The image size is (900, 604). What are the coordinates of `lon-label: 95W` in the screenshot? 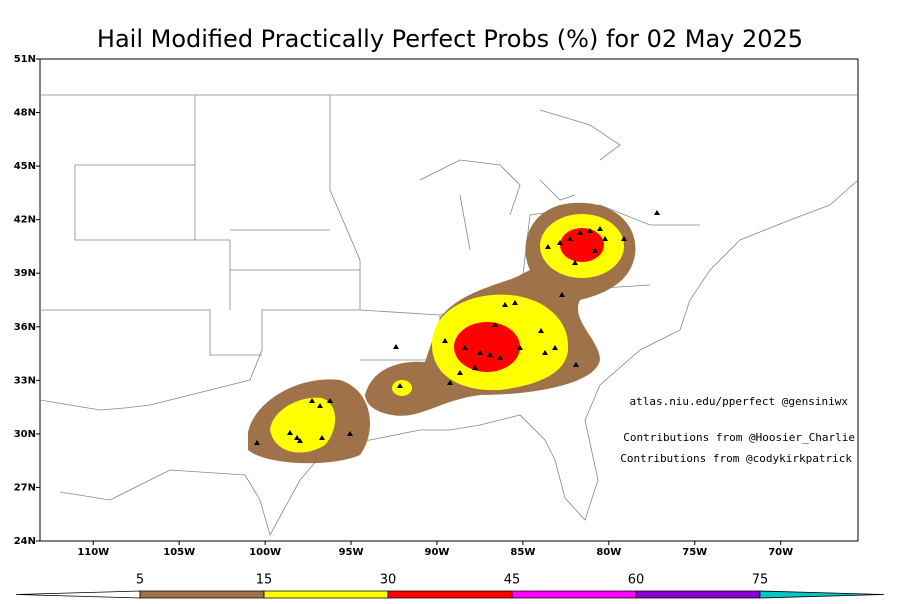 It's located at (351, 552).